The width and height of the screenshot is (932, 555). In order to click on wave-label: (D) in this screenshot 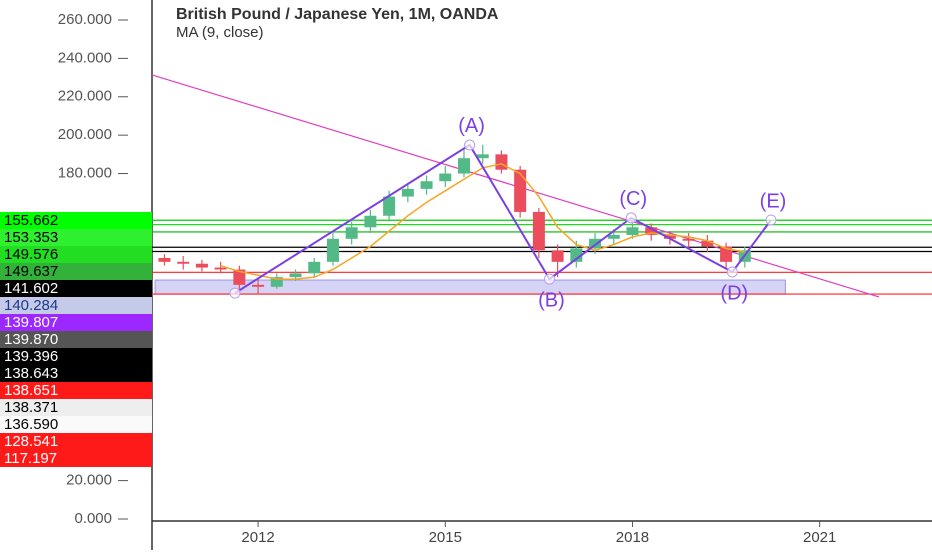, I will do `click(734, 293)`.